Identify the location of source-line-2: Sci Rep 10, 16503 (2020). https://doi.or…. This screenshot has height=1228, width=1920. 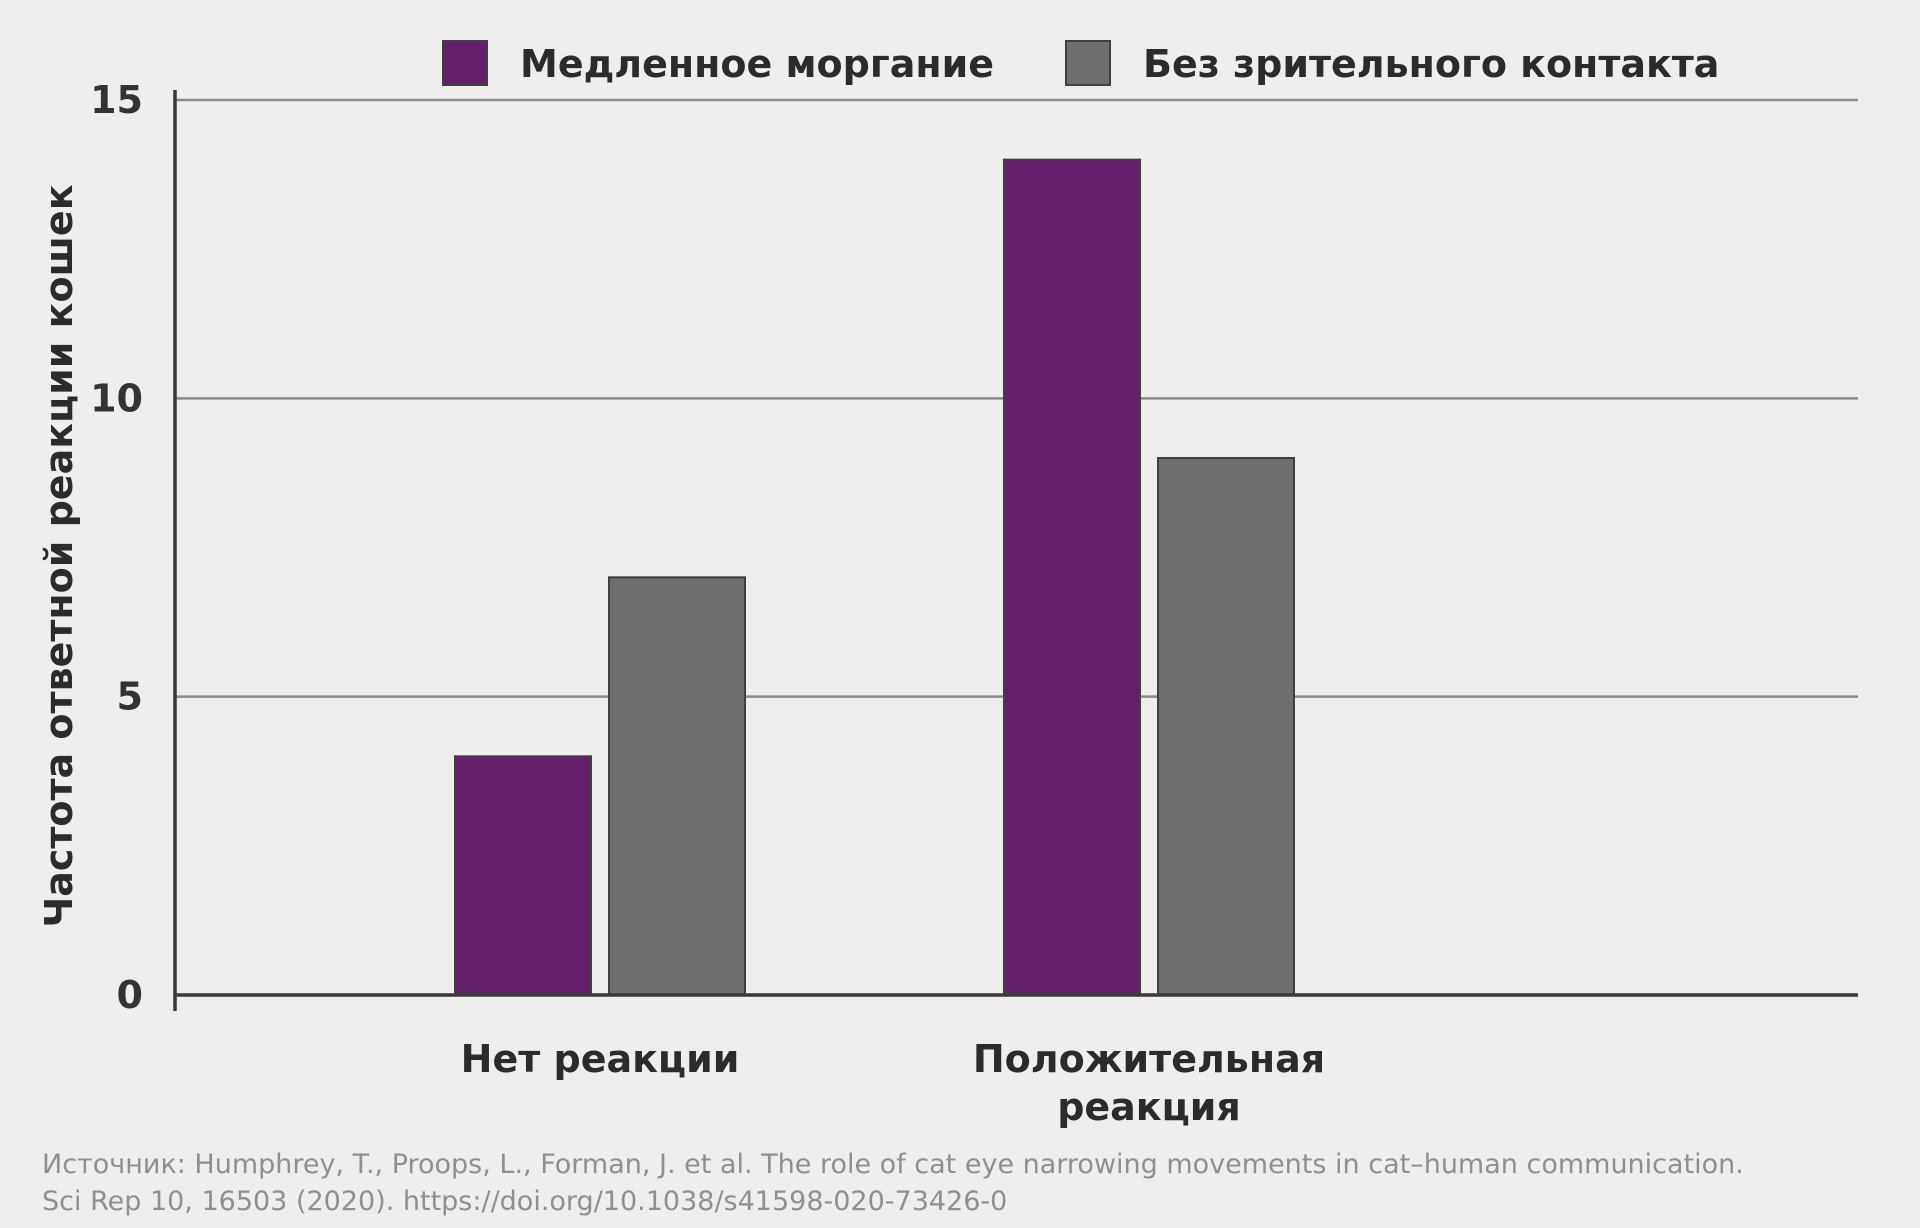
(525, 1201).